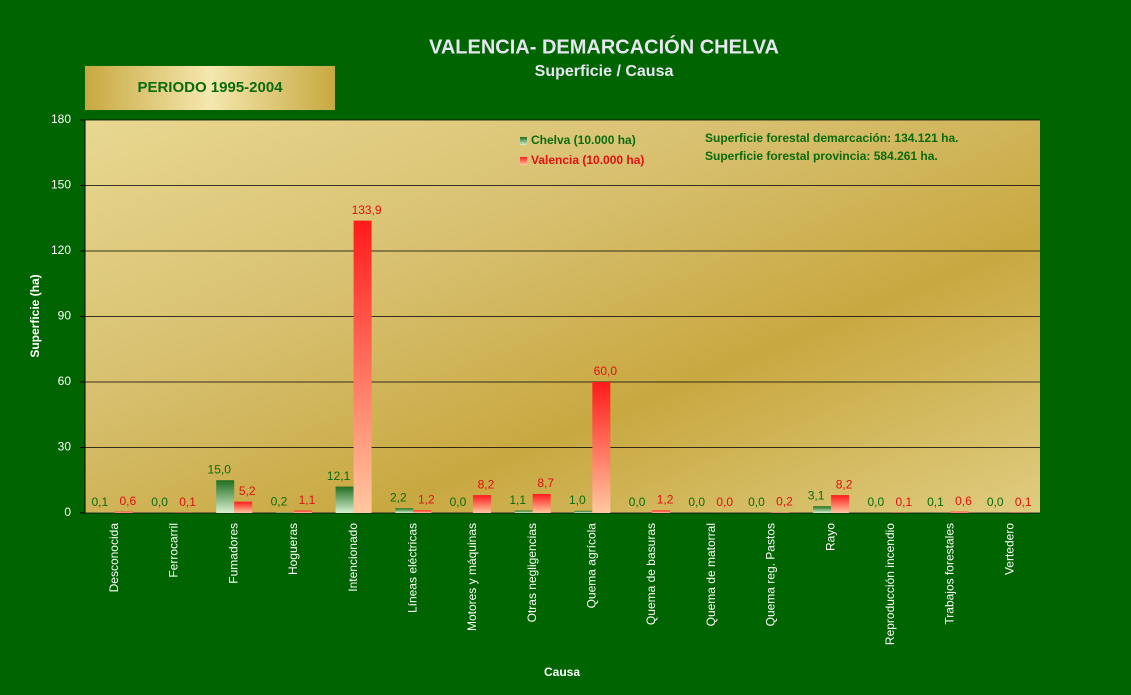  What do you see at coordinates (651, 574) in the screenshot?
I see `x-tick-label: Quema de basuras` at bounding box center [651, 574].